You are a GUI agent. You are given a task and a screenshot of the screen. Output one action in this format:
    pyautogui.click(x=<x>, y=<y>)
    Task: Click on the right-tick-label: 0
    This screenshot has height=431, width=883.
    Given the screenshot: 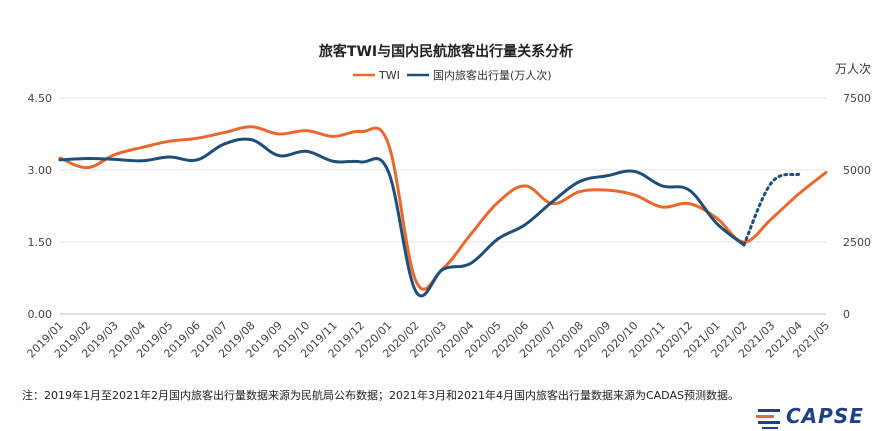 What is the action you would take?
    pyautogui.click(x=846, y=314)
    